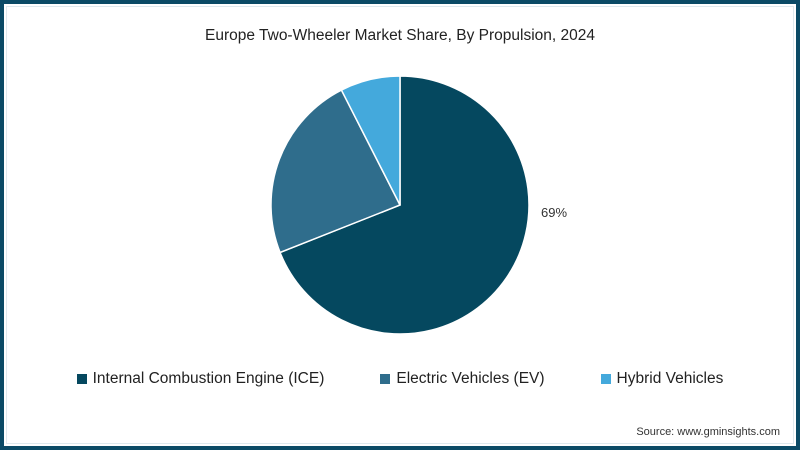  I want to click on source-note: Source: www.gminsights.com, so click(708, 432).